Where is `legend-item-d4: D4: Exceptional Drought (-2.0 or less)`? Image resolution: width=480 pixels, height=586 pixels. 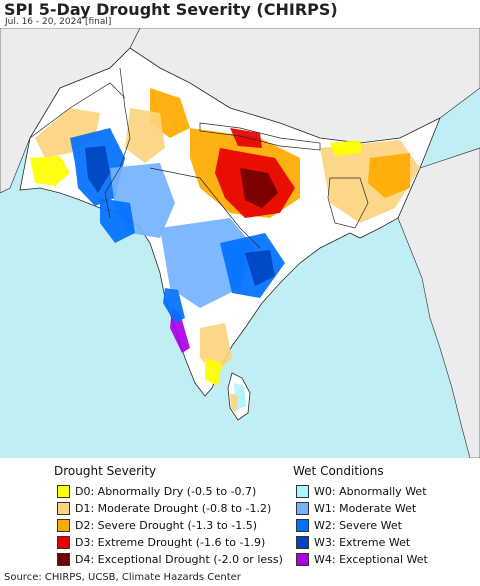
legend-item-d4: D4: Exceptional Drought (-2.0 or less) is located at coordinates (170, 559).